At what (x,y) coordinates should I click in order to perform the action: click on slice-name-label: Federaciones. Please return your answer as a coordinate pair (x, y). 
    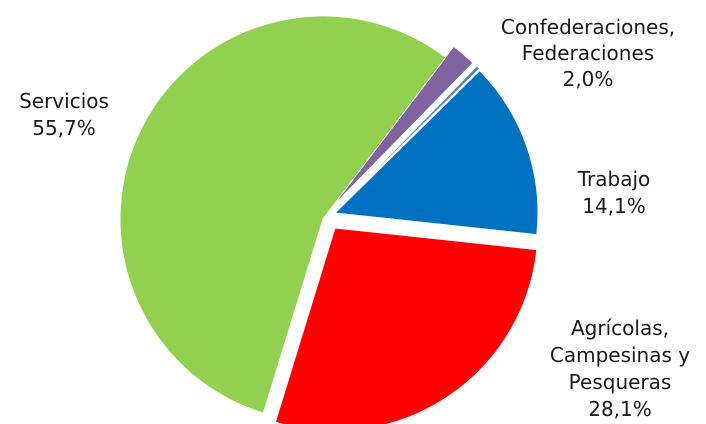
    Looking at the image, I should click on (588, 53).